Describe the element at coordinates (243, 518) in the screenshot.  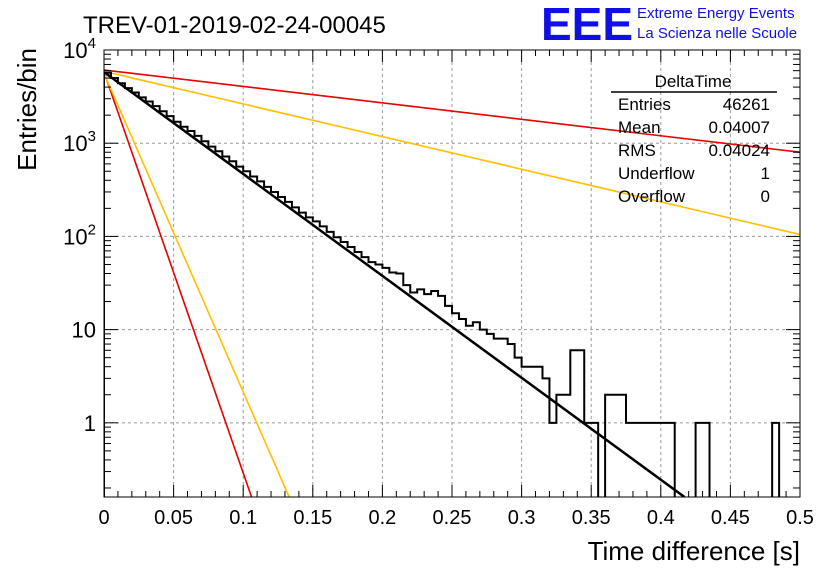
I see `x-tick-label: 0.1` at that location.